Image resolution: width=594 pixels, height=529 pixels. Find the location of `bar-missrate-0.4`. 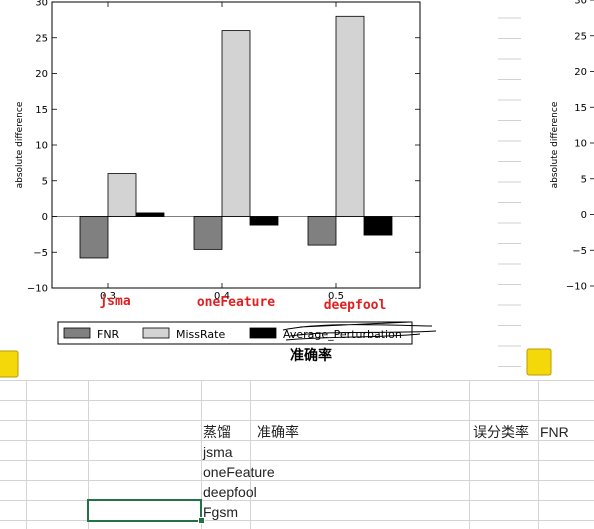

bar-missrate-0.4 is located at coordinates (236, 123).